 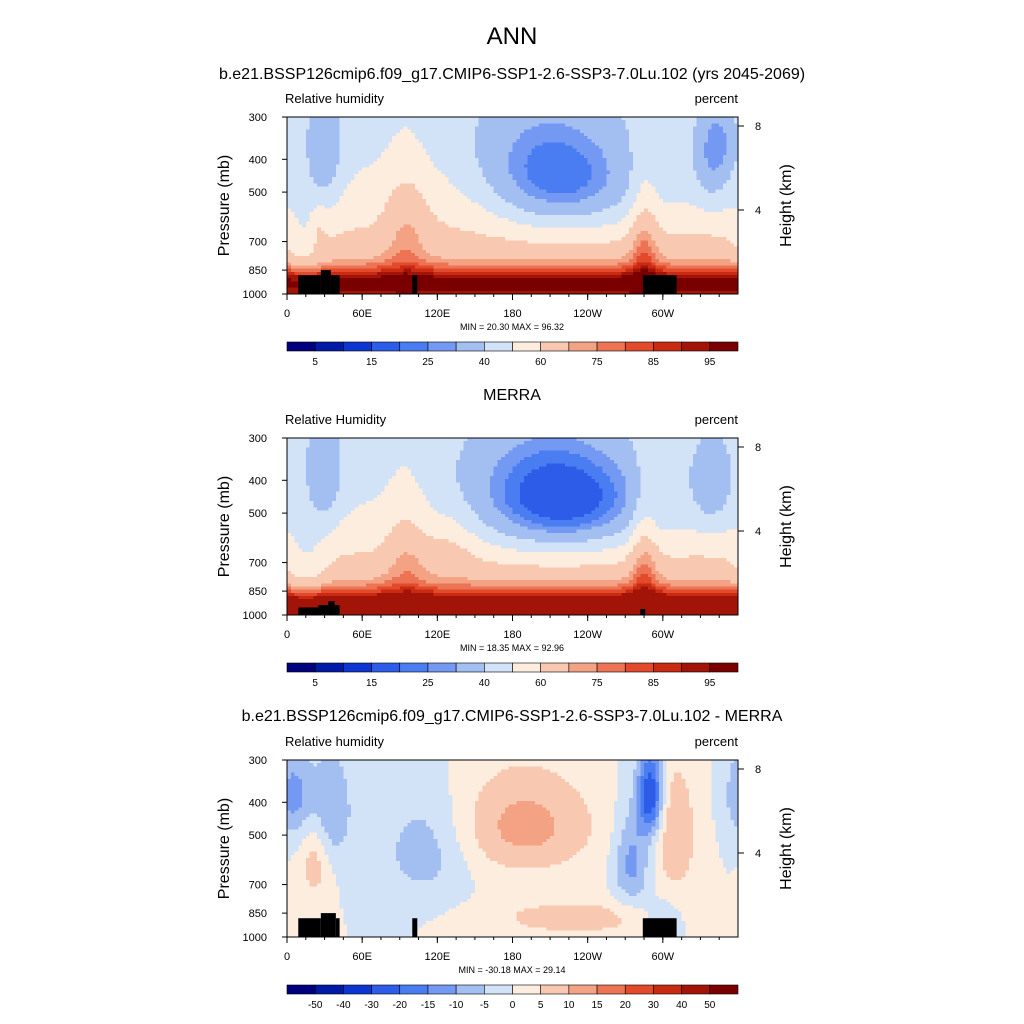 What do you see at coordinates (428, 1005) in the screenshot?
I see `colorbar-label: -15` at bounding box center [428, 1005].